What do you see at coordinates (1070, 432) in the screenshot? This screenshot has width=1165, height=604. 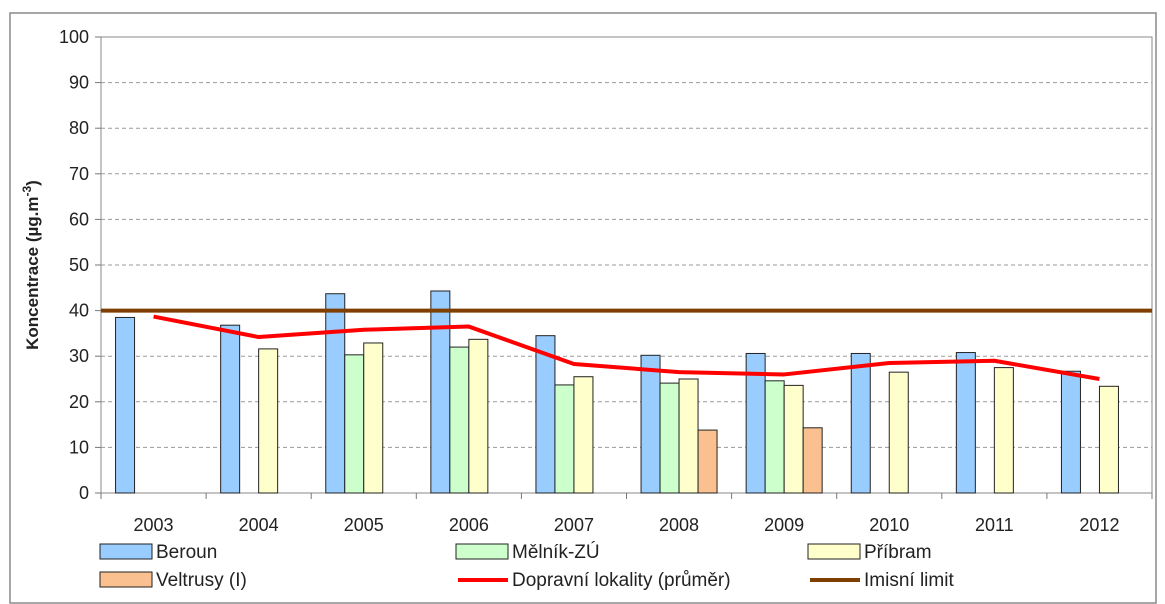 I see `bar-beroun-2012` at bounding box center [1070, 432].